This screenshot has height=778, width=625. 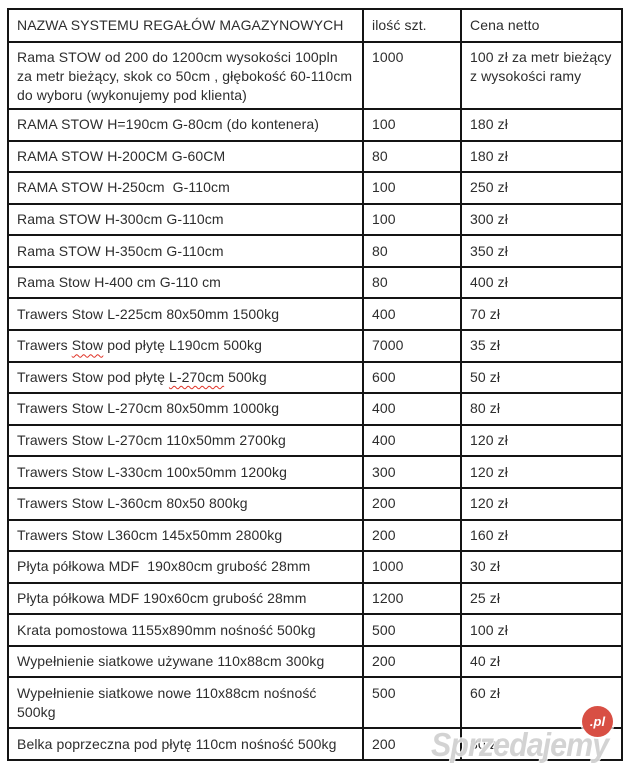 What do you see at coordinates (541, 188) in the screenshot?
I see `price-cell: 250 zł` at bounding box center [541, 188].